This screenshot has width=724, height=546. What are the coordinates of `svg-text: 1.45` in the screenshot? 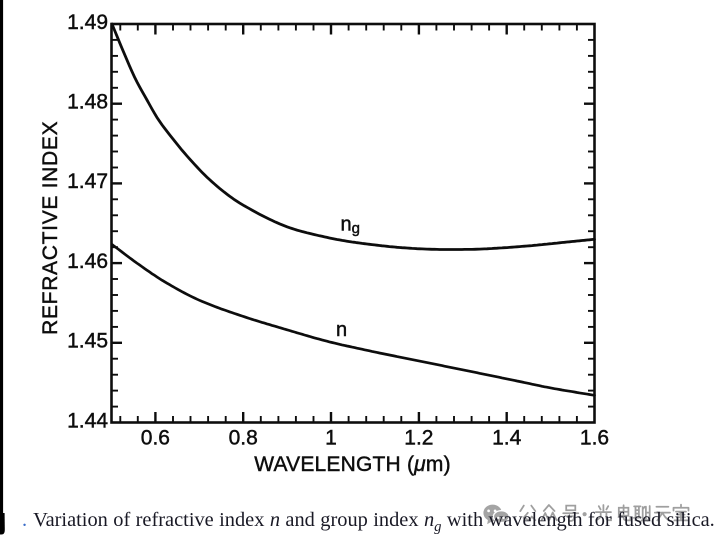 It's located at (87, 341).